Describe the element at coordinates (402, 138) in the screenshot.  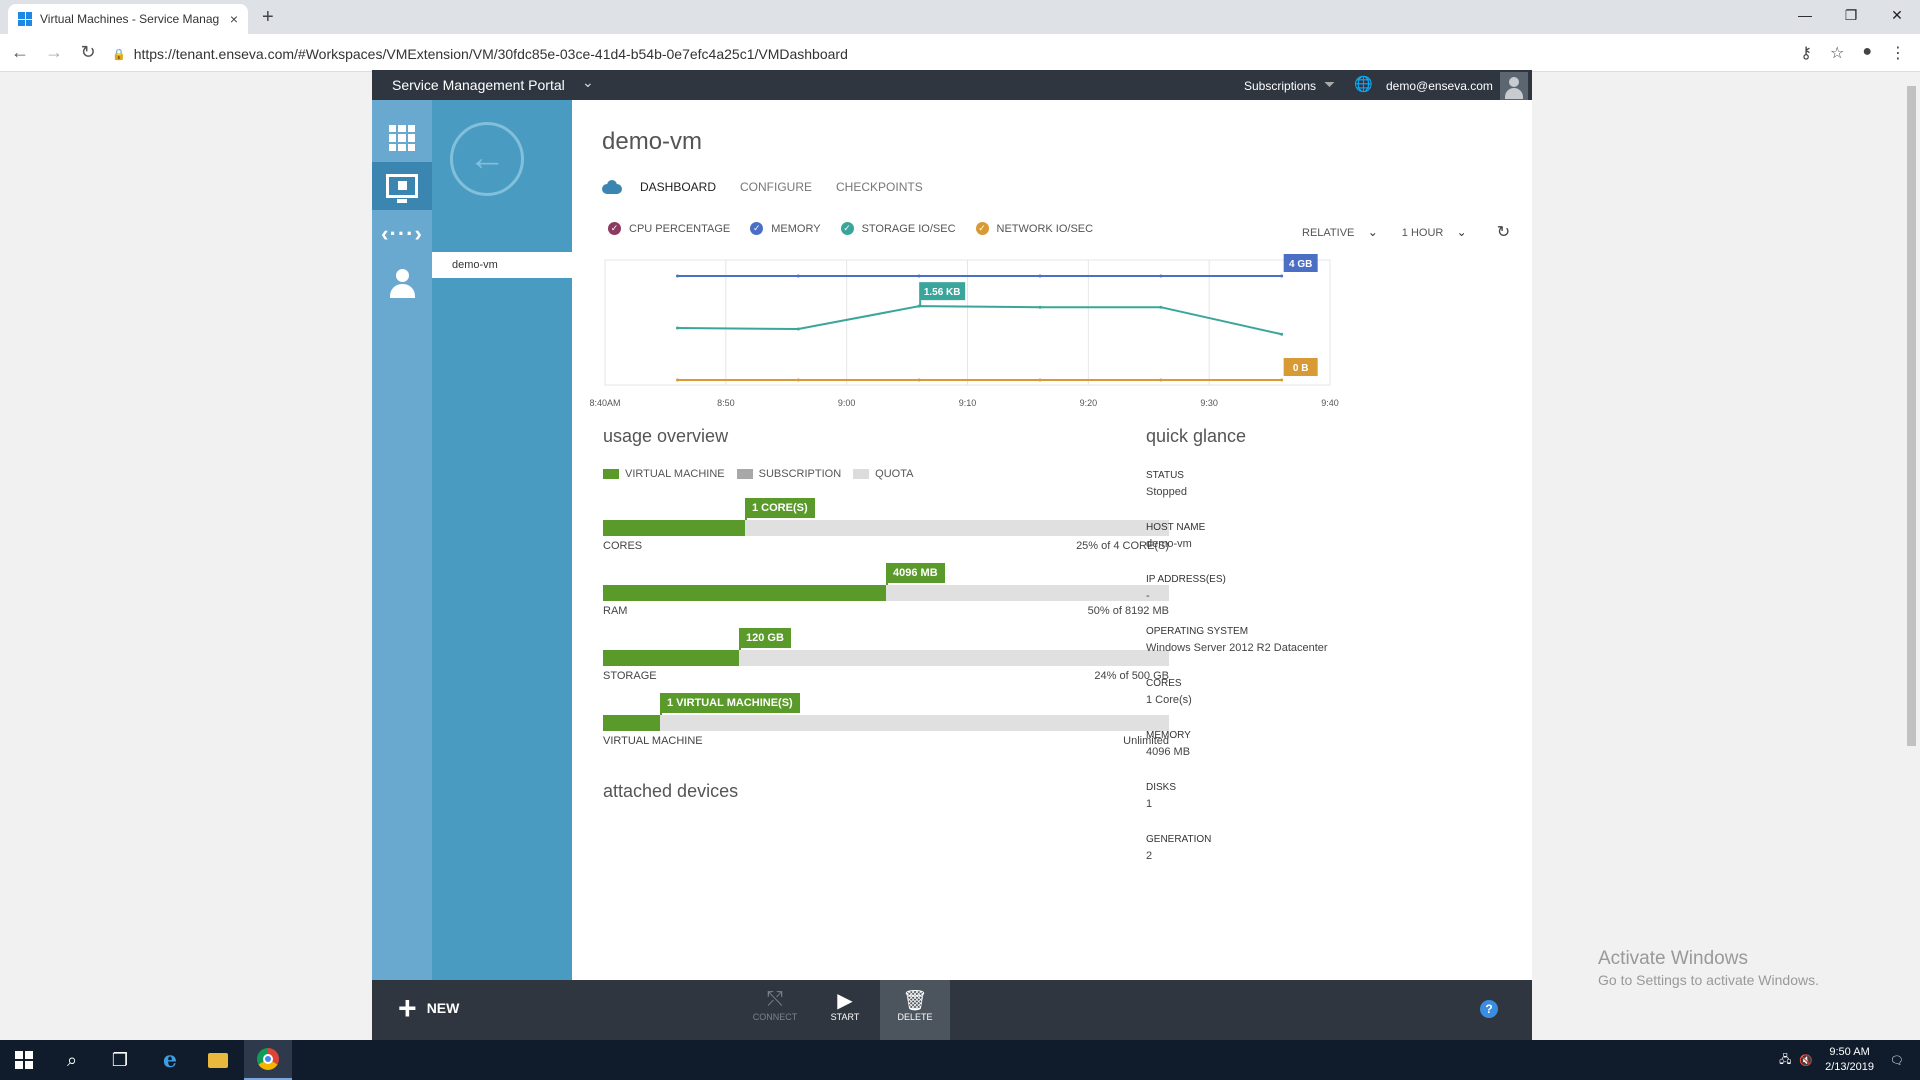
I see `all-items-button` at that location.